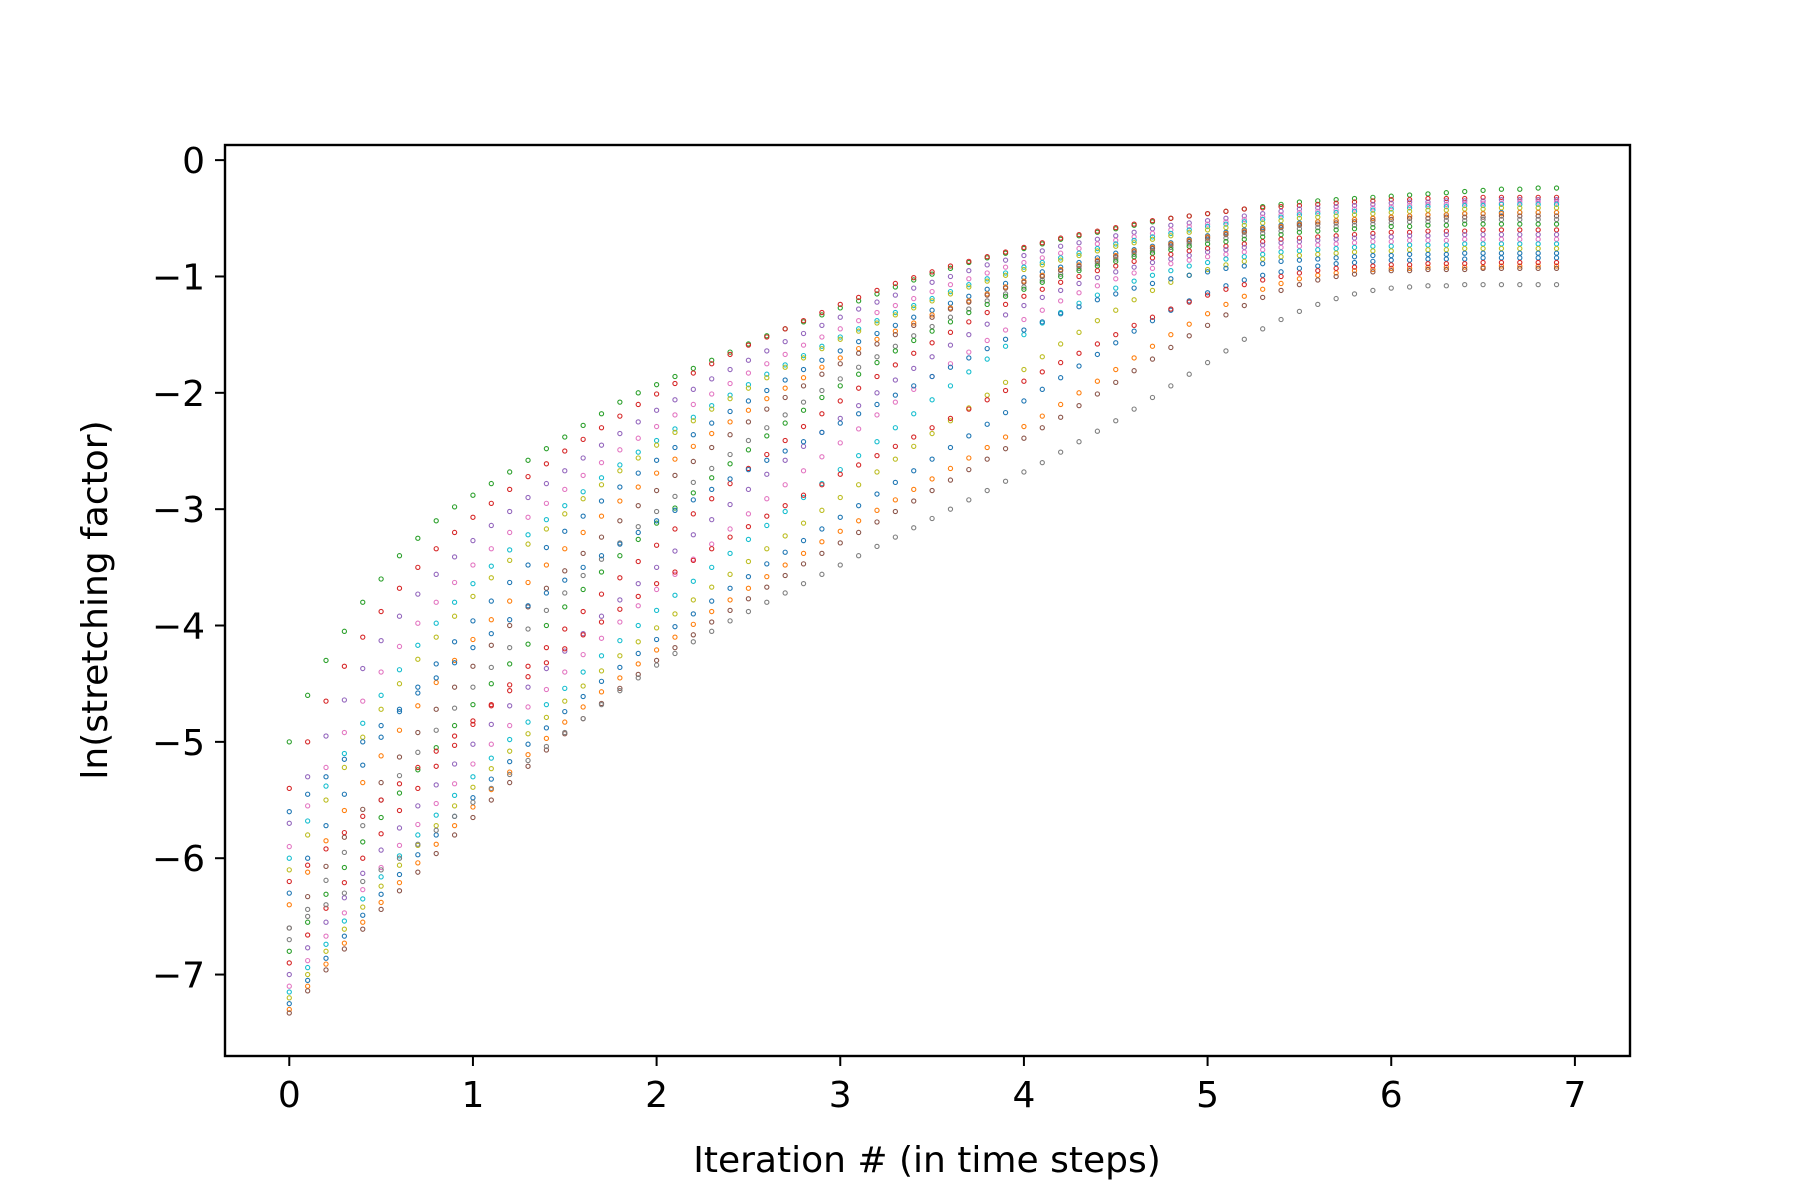  Describe the element at coordinates (1207, 1095) in the screenshot. I see `x-tick-label: 5` at that location.